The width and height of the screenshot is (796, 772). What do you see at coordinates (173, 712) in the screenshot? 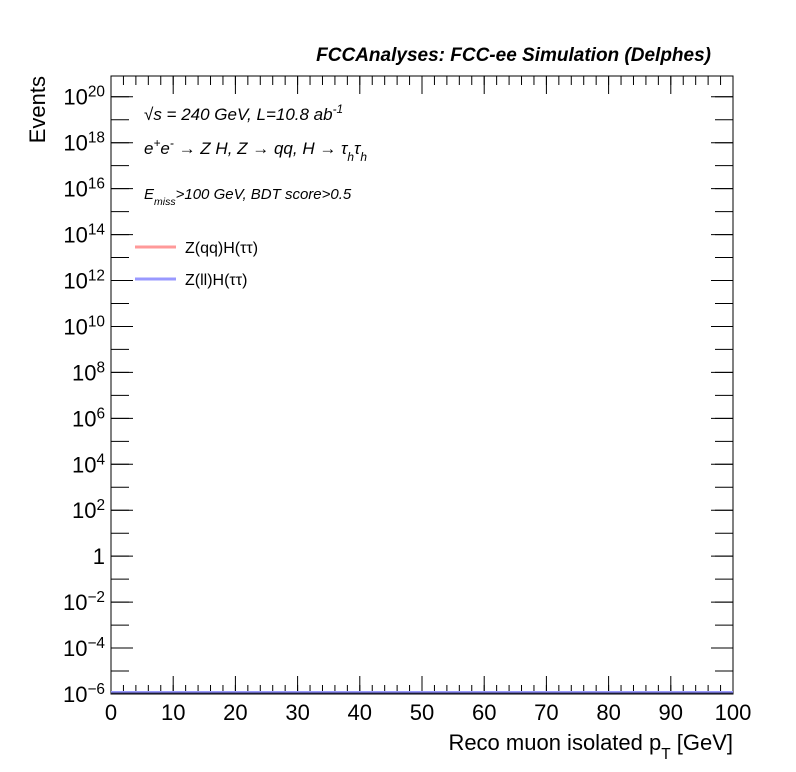
I see `x-tick-label: 10` at bounding box center [173, 712].